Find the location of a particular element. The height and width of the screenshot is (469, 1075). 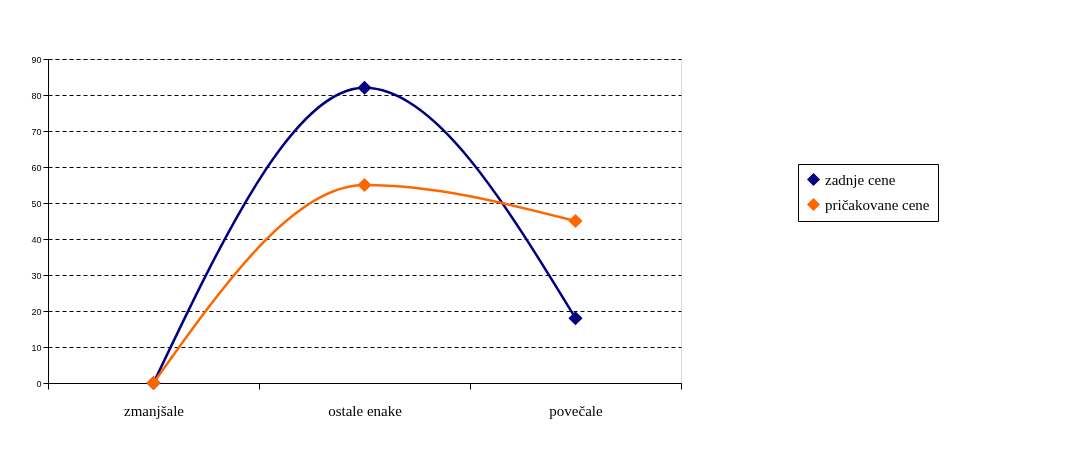

x-tick-label: zmanjšale is located at coordinates (154, 410).